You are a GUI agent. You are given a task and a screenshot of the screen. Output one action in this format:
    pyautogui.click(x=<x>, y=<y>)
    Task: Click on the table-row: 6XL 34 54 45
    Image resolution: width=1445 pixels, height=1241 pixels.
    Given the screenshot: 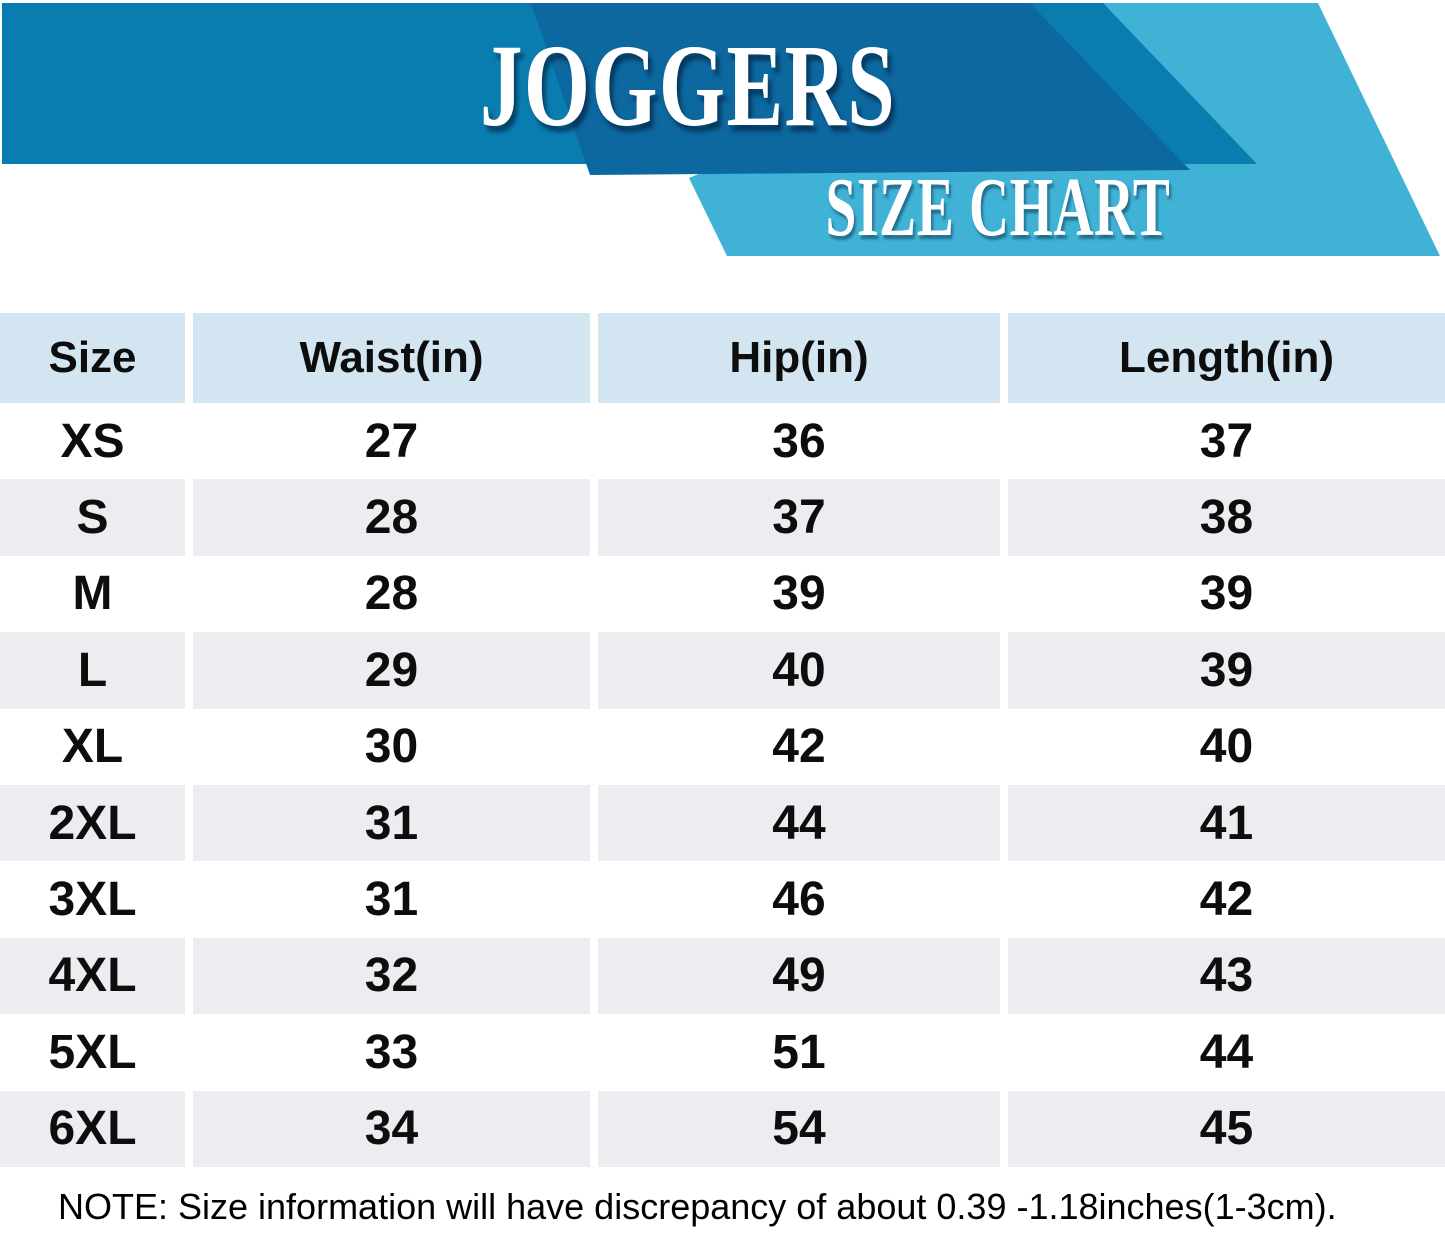 What is the action you would take?
    pyautogui.click(x=722, y=1128)
    